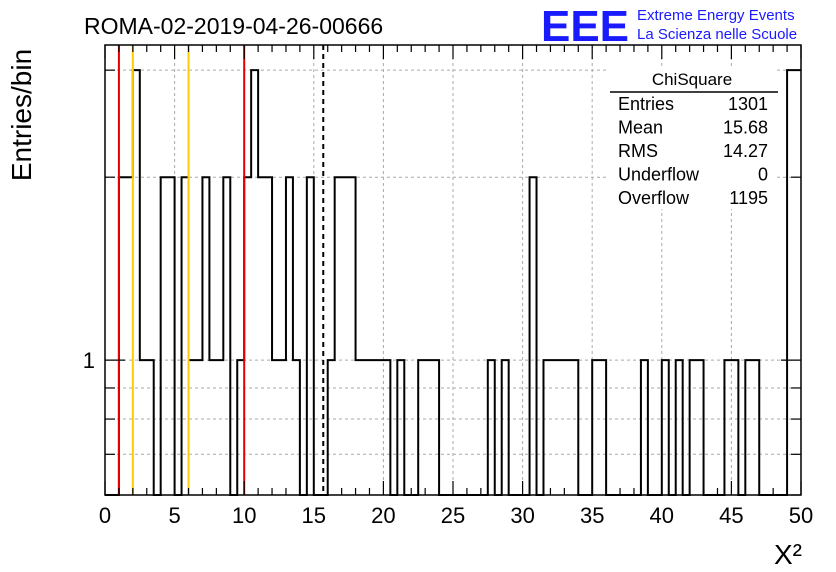  I want to click on stats-label: Mean, so click(640, 128).